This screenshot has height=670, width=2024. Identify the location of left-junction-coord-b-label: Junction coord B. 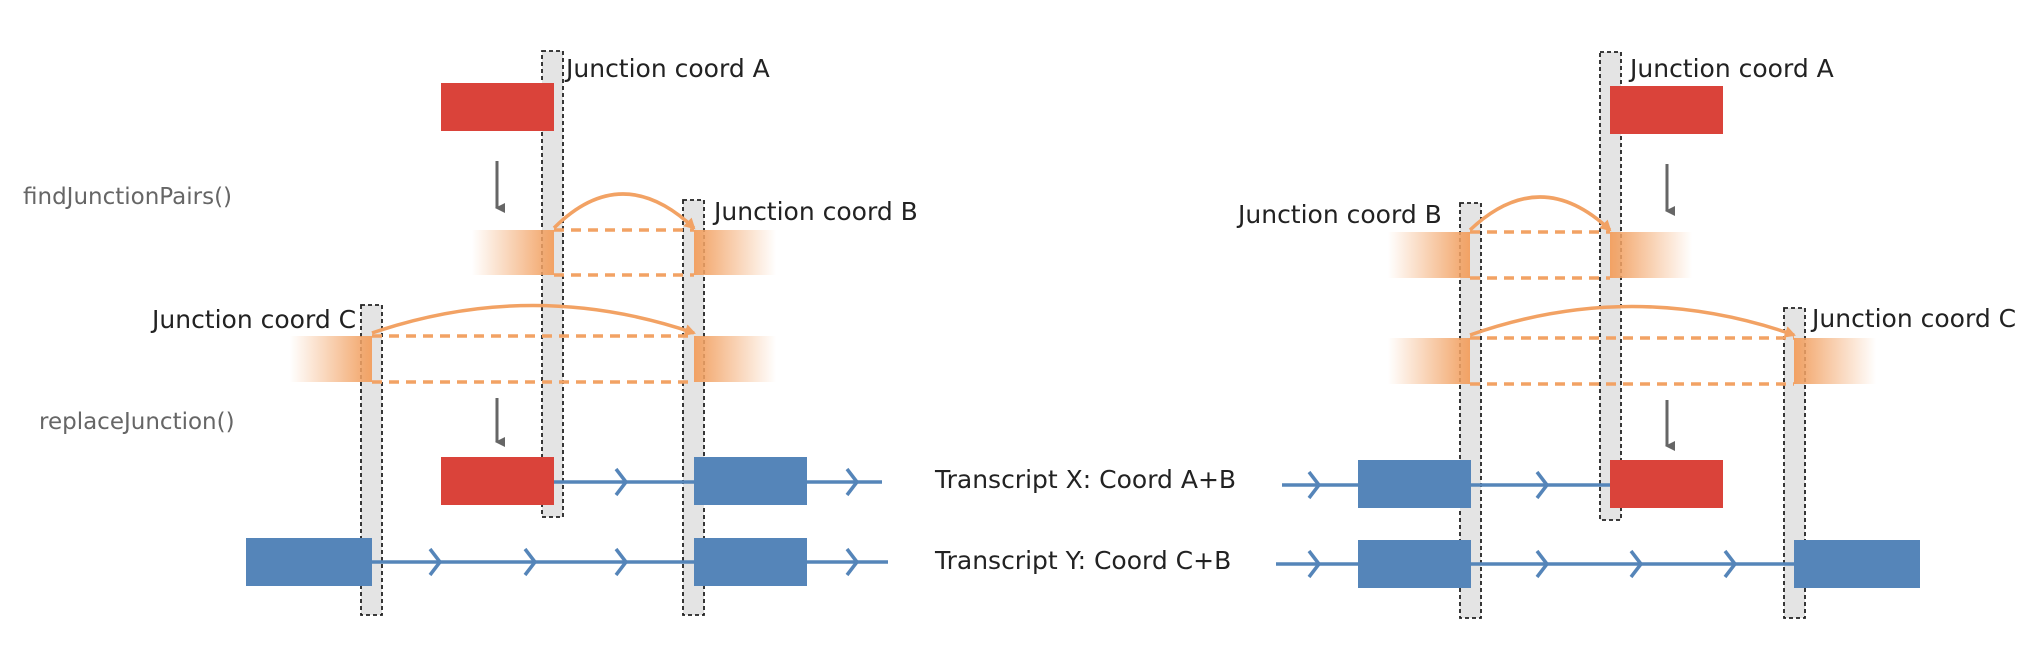
(815, 211).